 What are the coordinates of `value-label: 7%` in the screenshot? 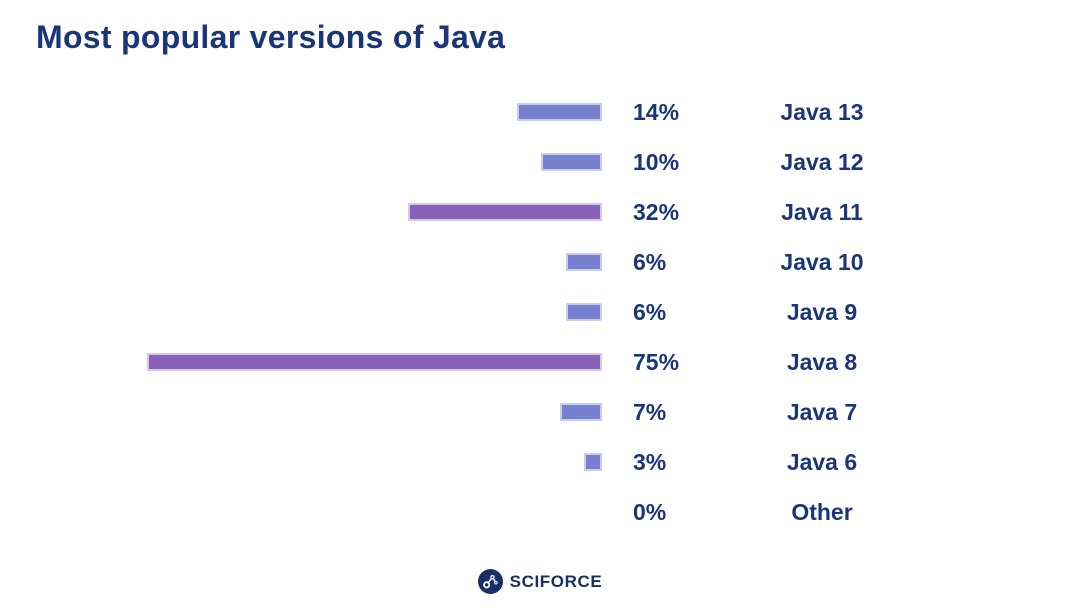 It's located at (650, 411).